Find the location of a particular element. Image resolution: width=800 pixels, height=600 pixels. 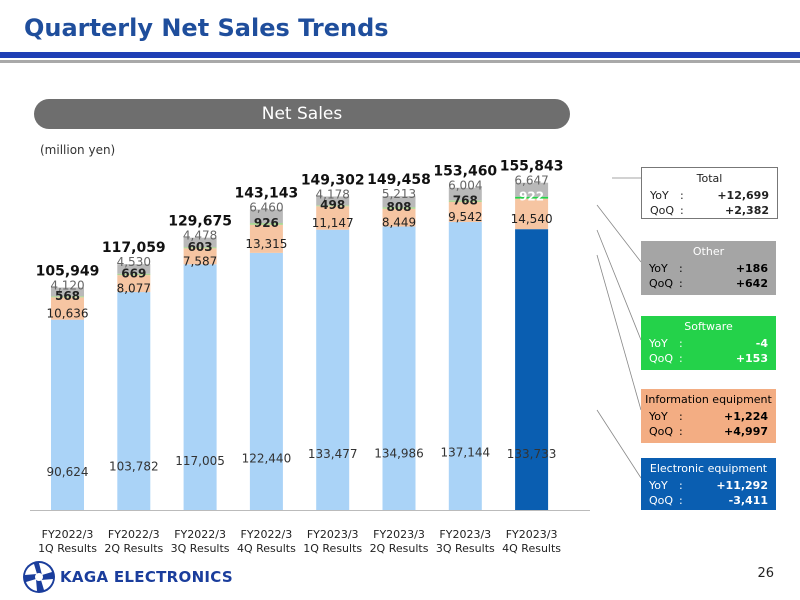

electronic-qoq: -3,411 is located at coordinates (748, 500).